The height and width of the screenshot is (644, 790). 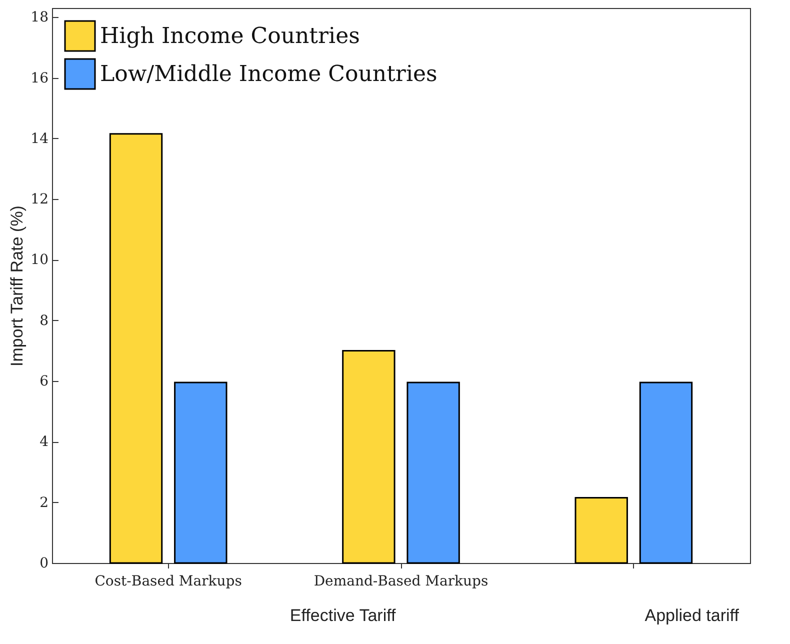 I want to click on x-tick-label: Cost-Based Markups, so click(x=168, y=582).